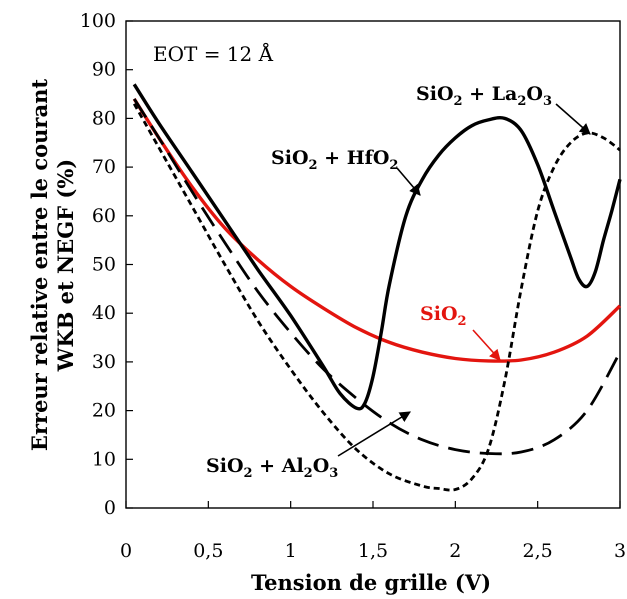 Image resolution: width=627 pixels, height=599 pixels. What do you see at coordinates (620, 551) in the screenshot?
I see `x-tick-label: 3` at bounding box center [620, 551].